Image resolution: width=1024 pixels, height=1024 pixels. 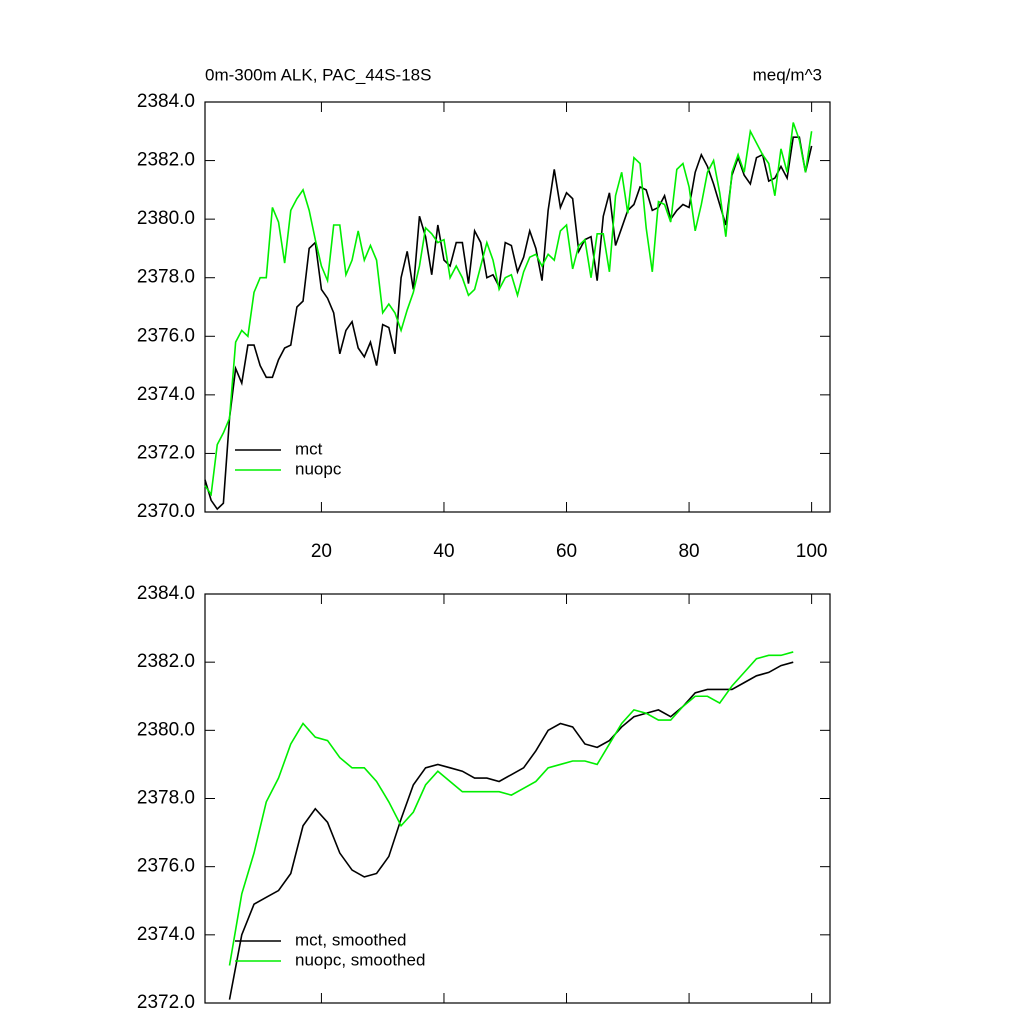 What do you see at coordinates (318, 468) in the screenshot?
I see `legend-label: nuopc` at bounding box center [318, 468].